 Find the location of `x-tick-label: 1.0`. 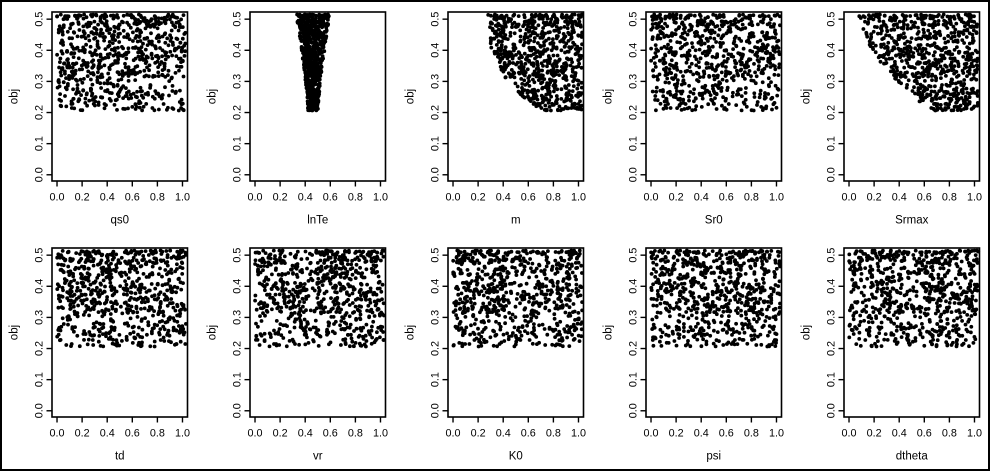

x-tick-label: 1.0 is located at coordinates (578, 198).